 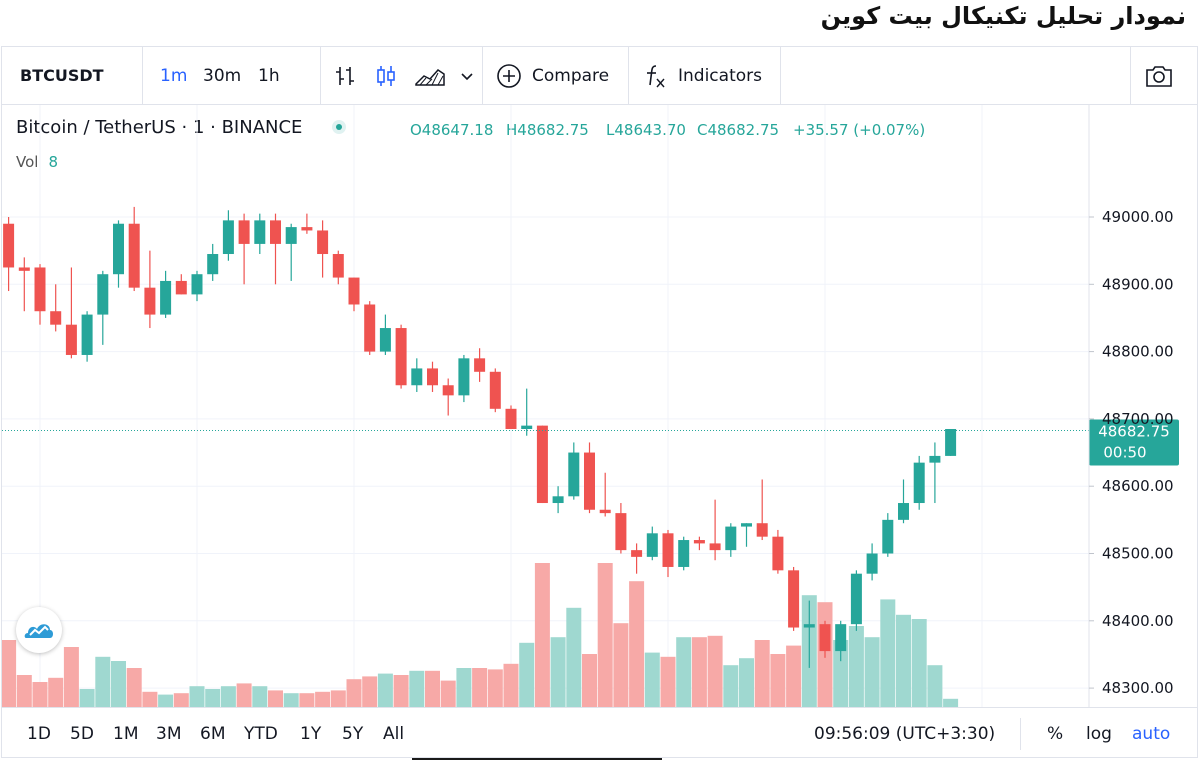 What do you see at coordinates (1055, 734) in the screenshot?
I see `percent-toggle: %` at bounding box center [1055, 734].